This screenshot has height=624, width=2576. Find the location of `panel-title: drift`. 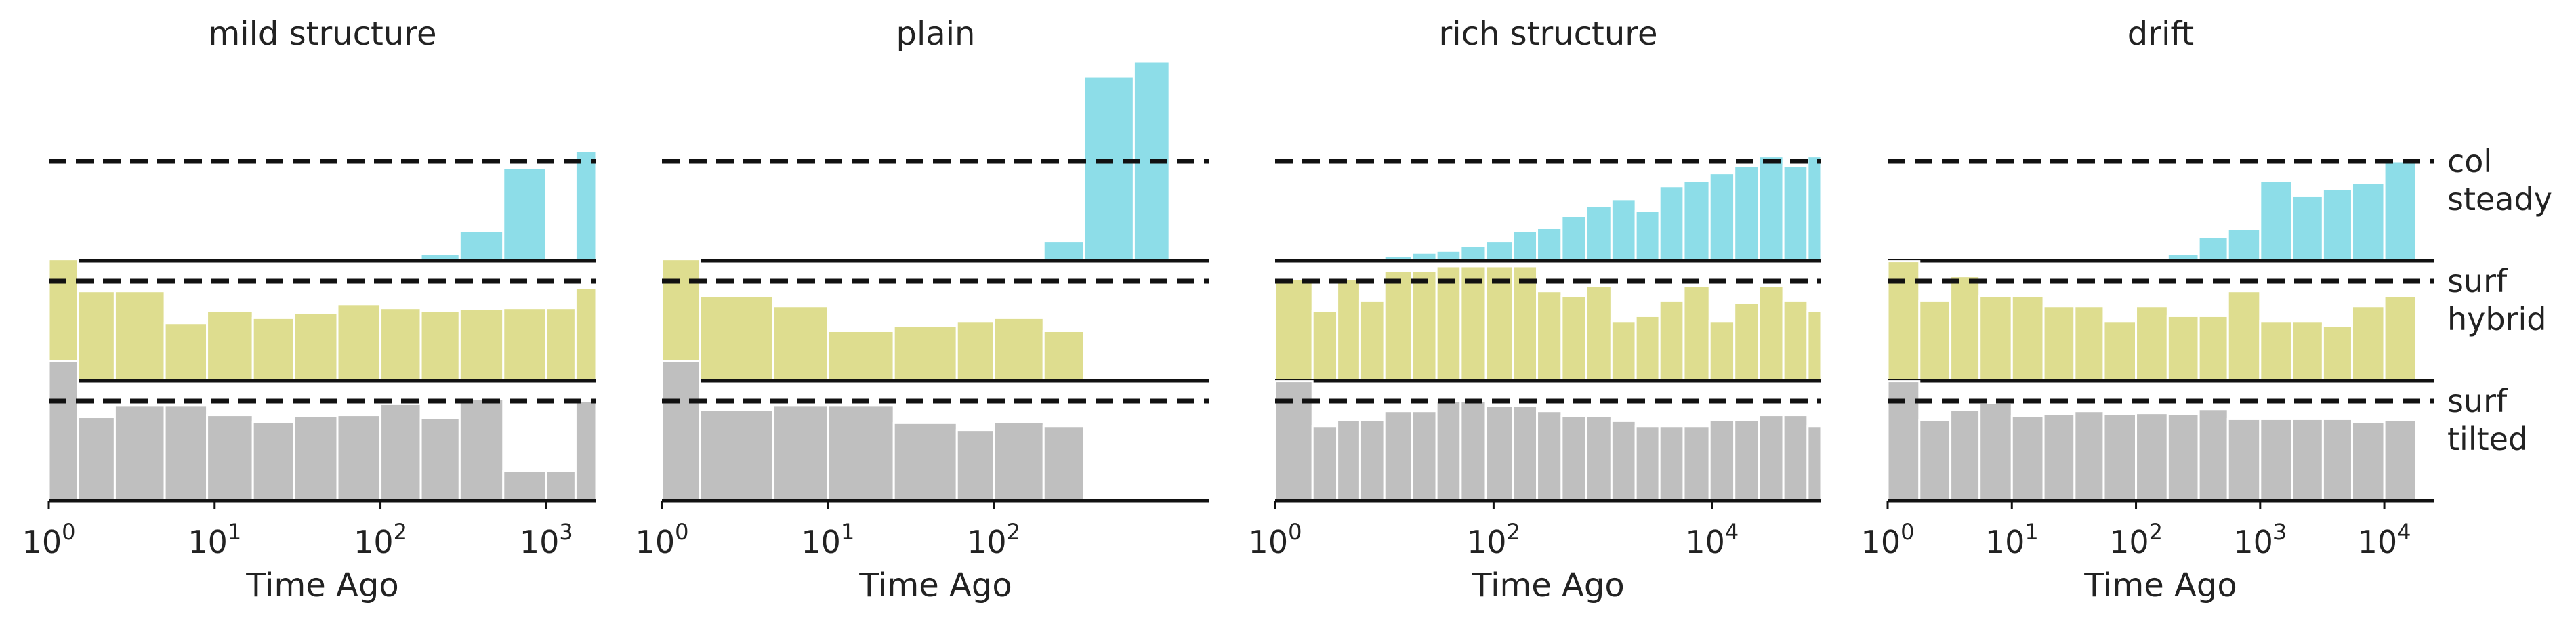

panel-title: drift is located at coordinates (2160, 34).